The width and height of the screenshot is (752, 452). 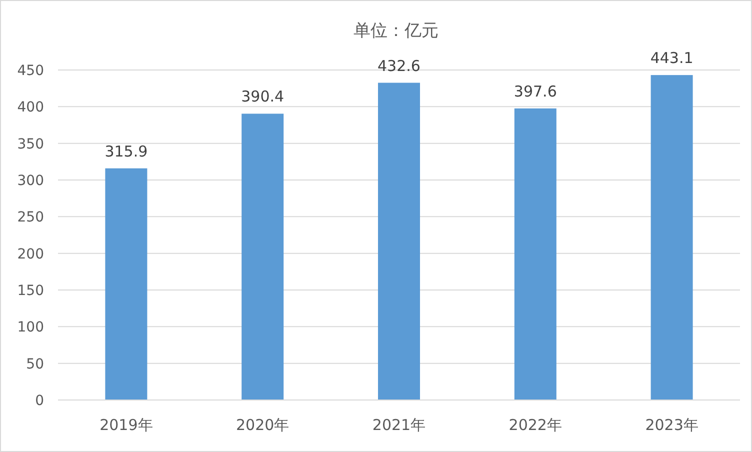 What do you see at coordinates (126, 151) in the screenshot?
I see `data-label: 315.9` at bounding box center [126, 151].